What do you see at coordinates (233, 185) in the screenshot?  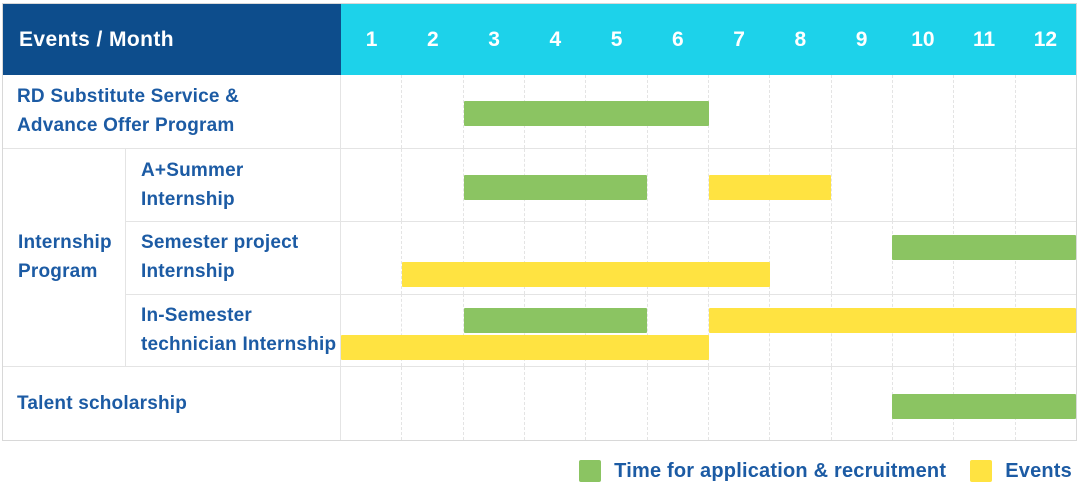 I see `row-label: A+Summer Internship` at bounding box center [233, 185].